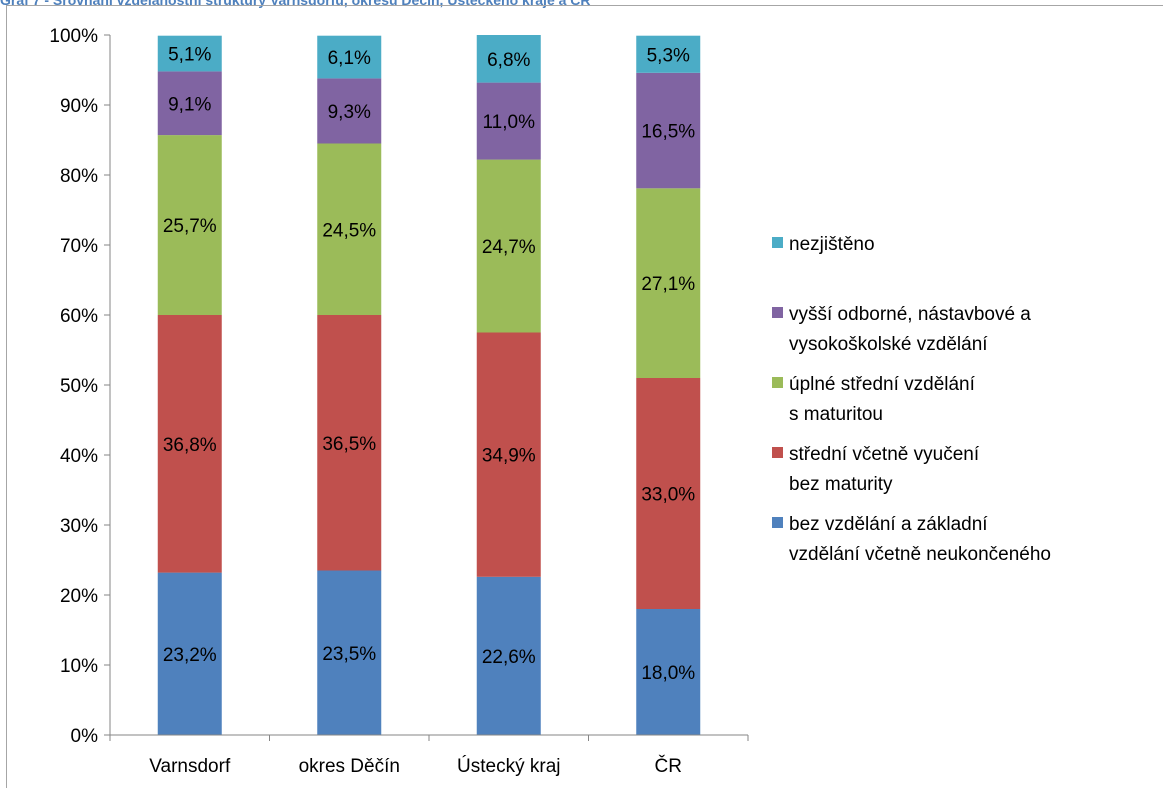 Image resolution: width=1163 pixels, height=788 pixels. I want to click on y-tick-label: 10%, so click(79, 666).